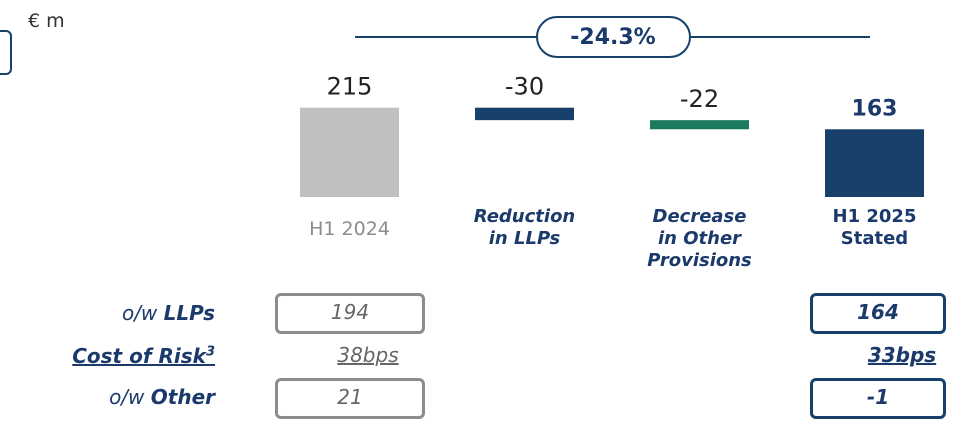  Describe the element at coordinates (189, 313) in the screenshot. I see `row-name: LLPs` at that location.